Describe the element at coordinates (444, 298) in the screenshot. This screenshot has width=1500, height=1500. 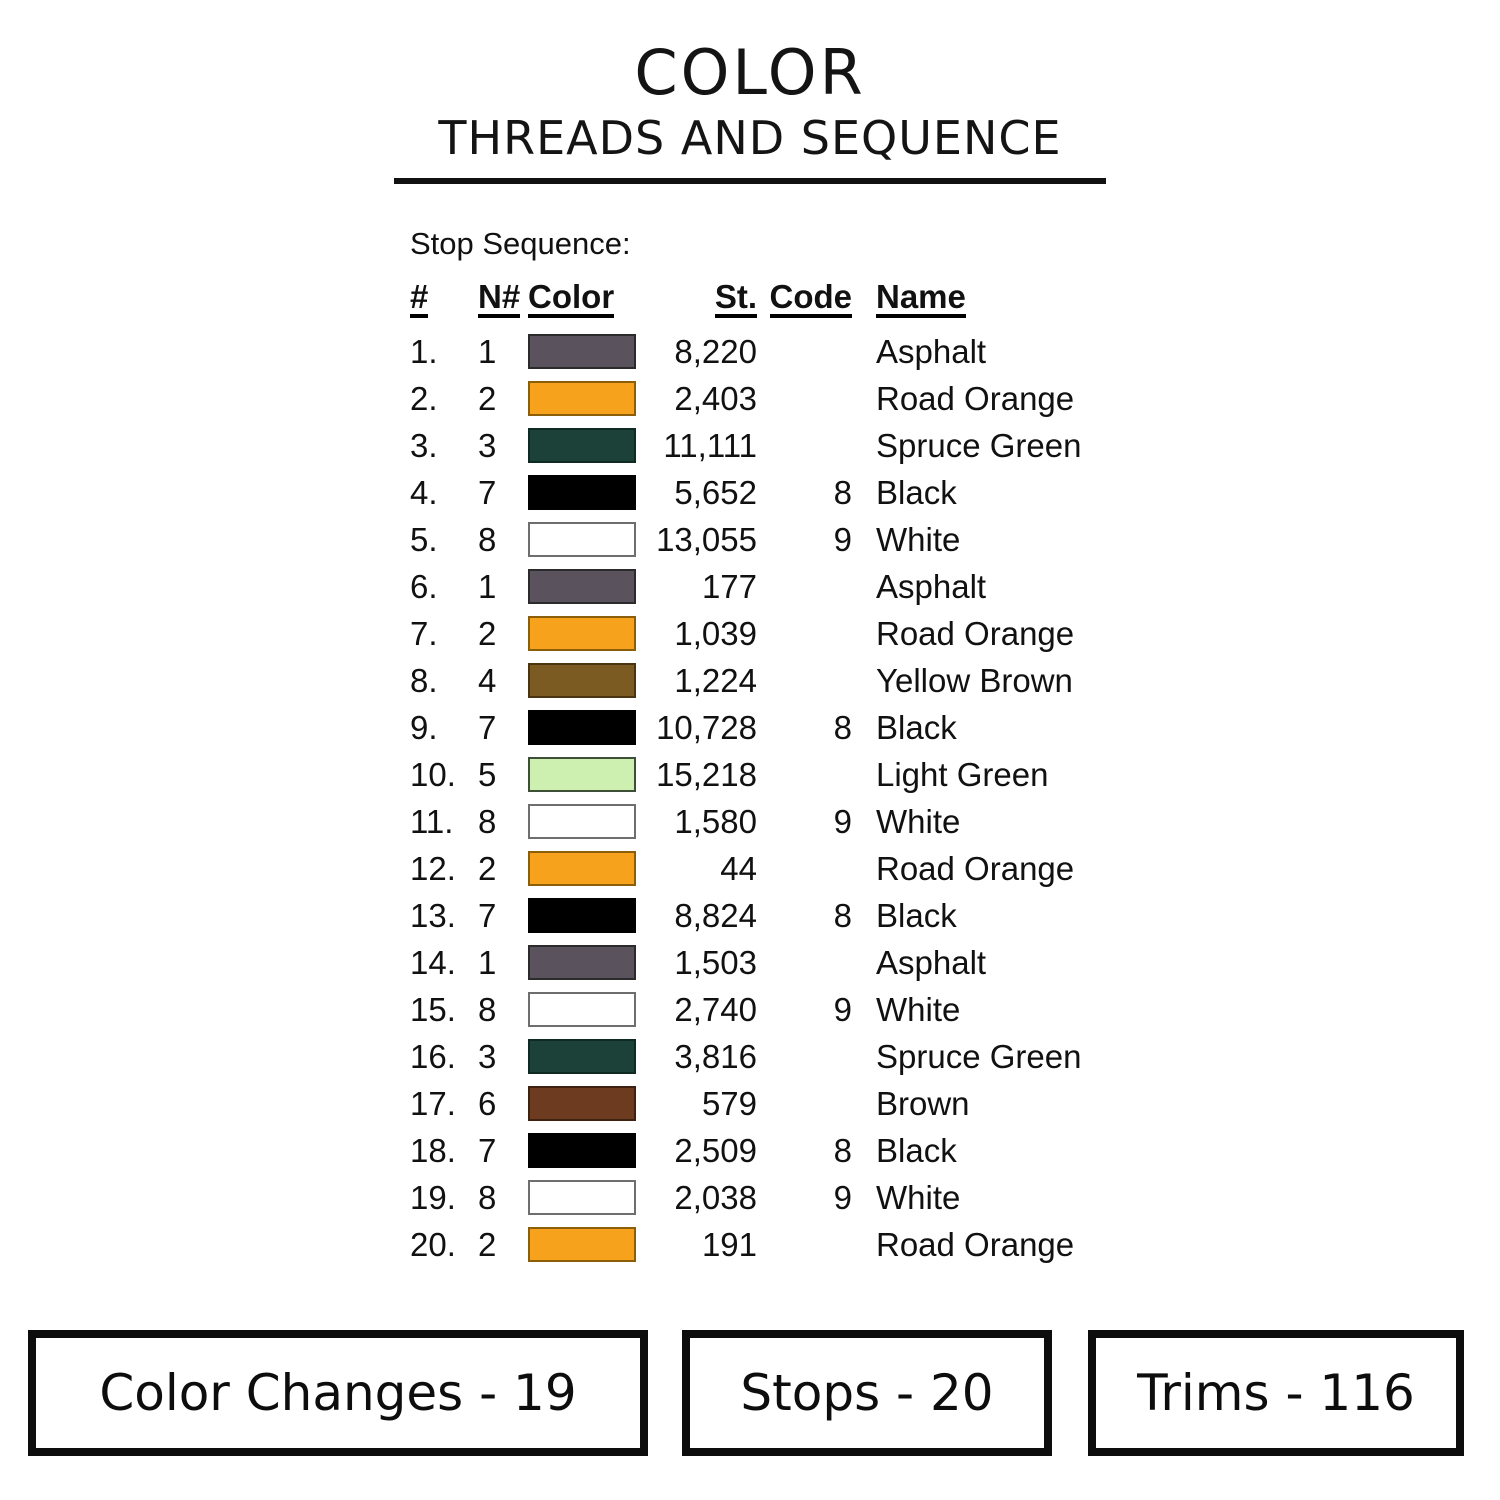
I see `column-header-number: #` at that location.